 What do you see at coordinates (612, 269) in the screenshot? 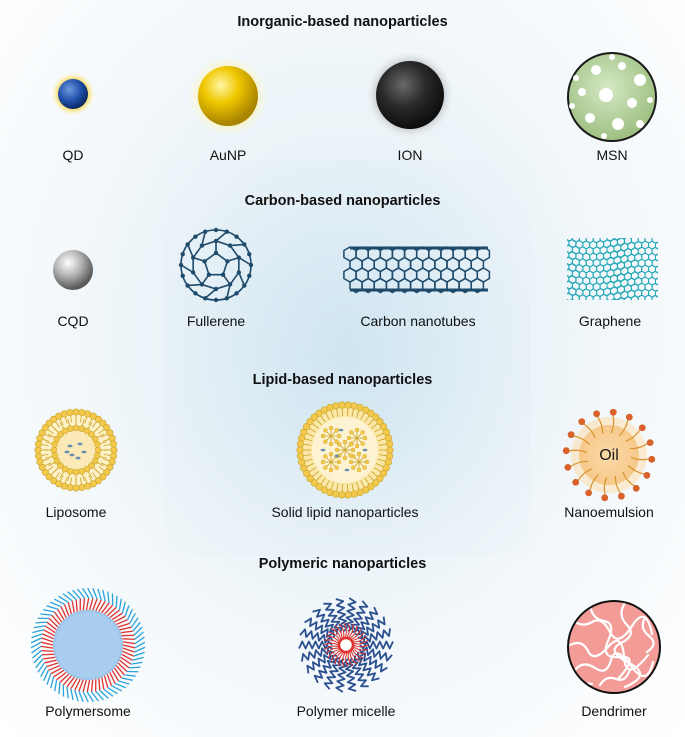
I see `graphene-icon` at bounding box center [612, 269].